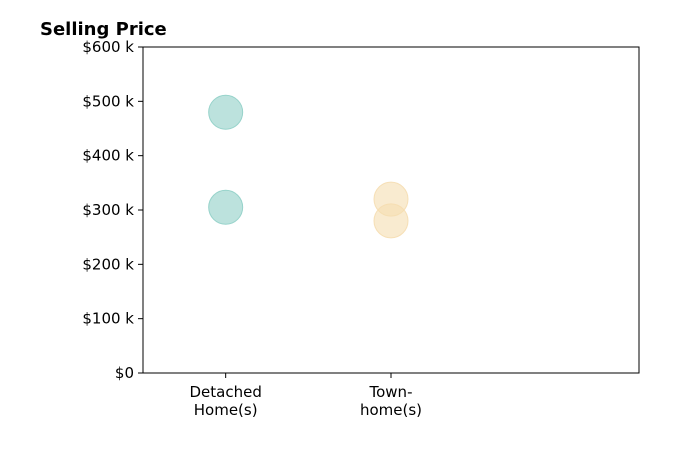 This screenshot has height=462, width=679. Describe the element at coordinates (103, 29) in the screenshot. I see `chart-title: Selling Price` at that location.